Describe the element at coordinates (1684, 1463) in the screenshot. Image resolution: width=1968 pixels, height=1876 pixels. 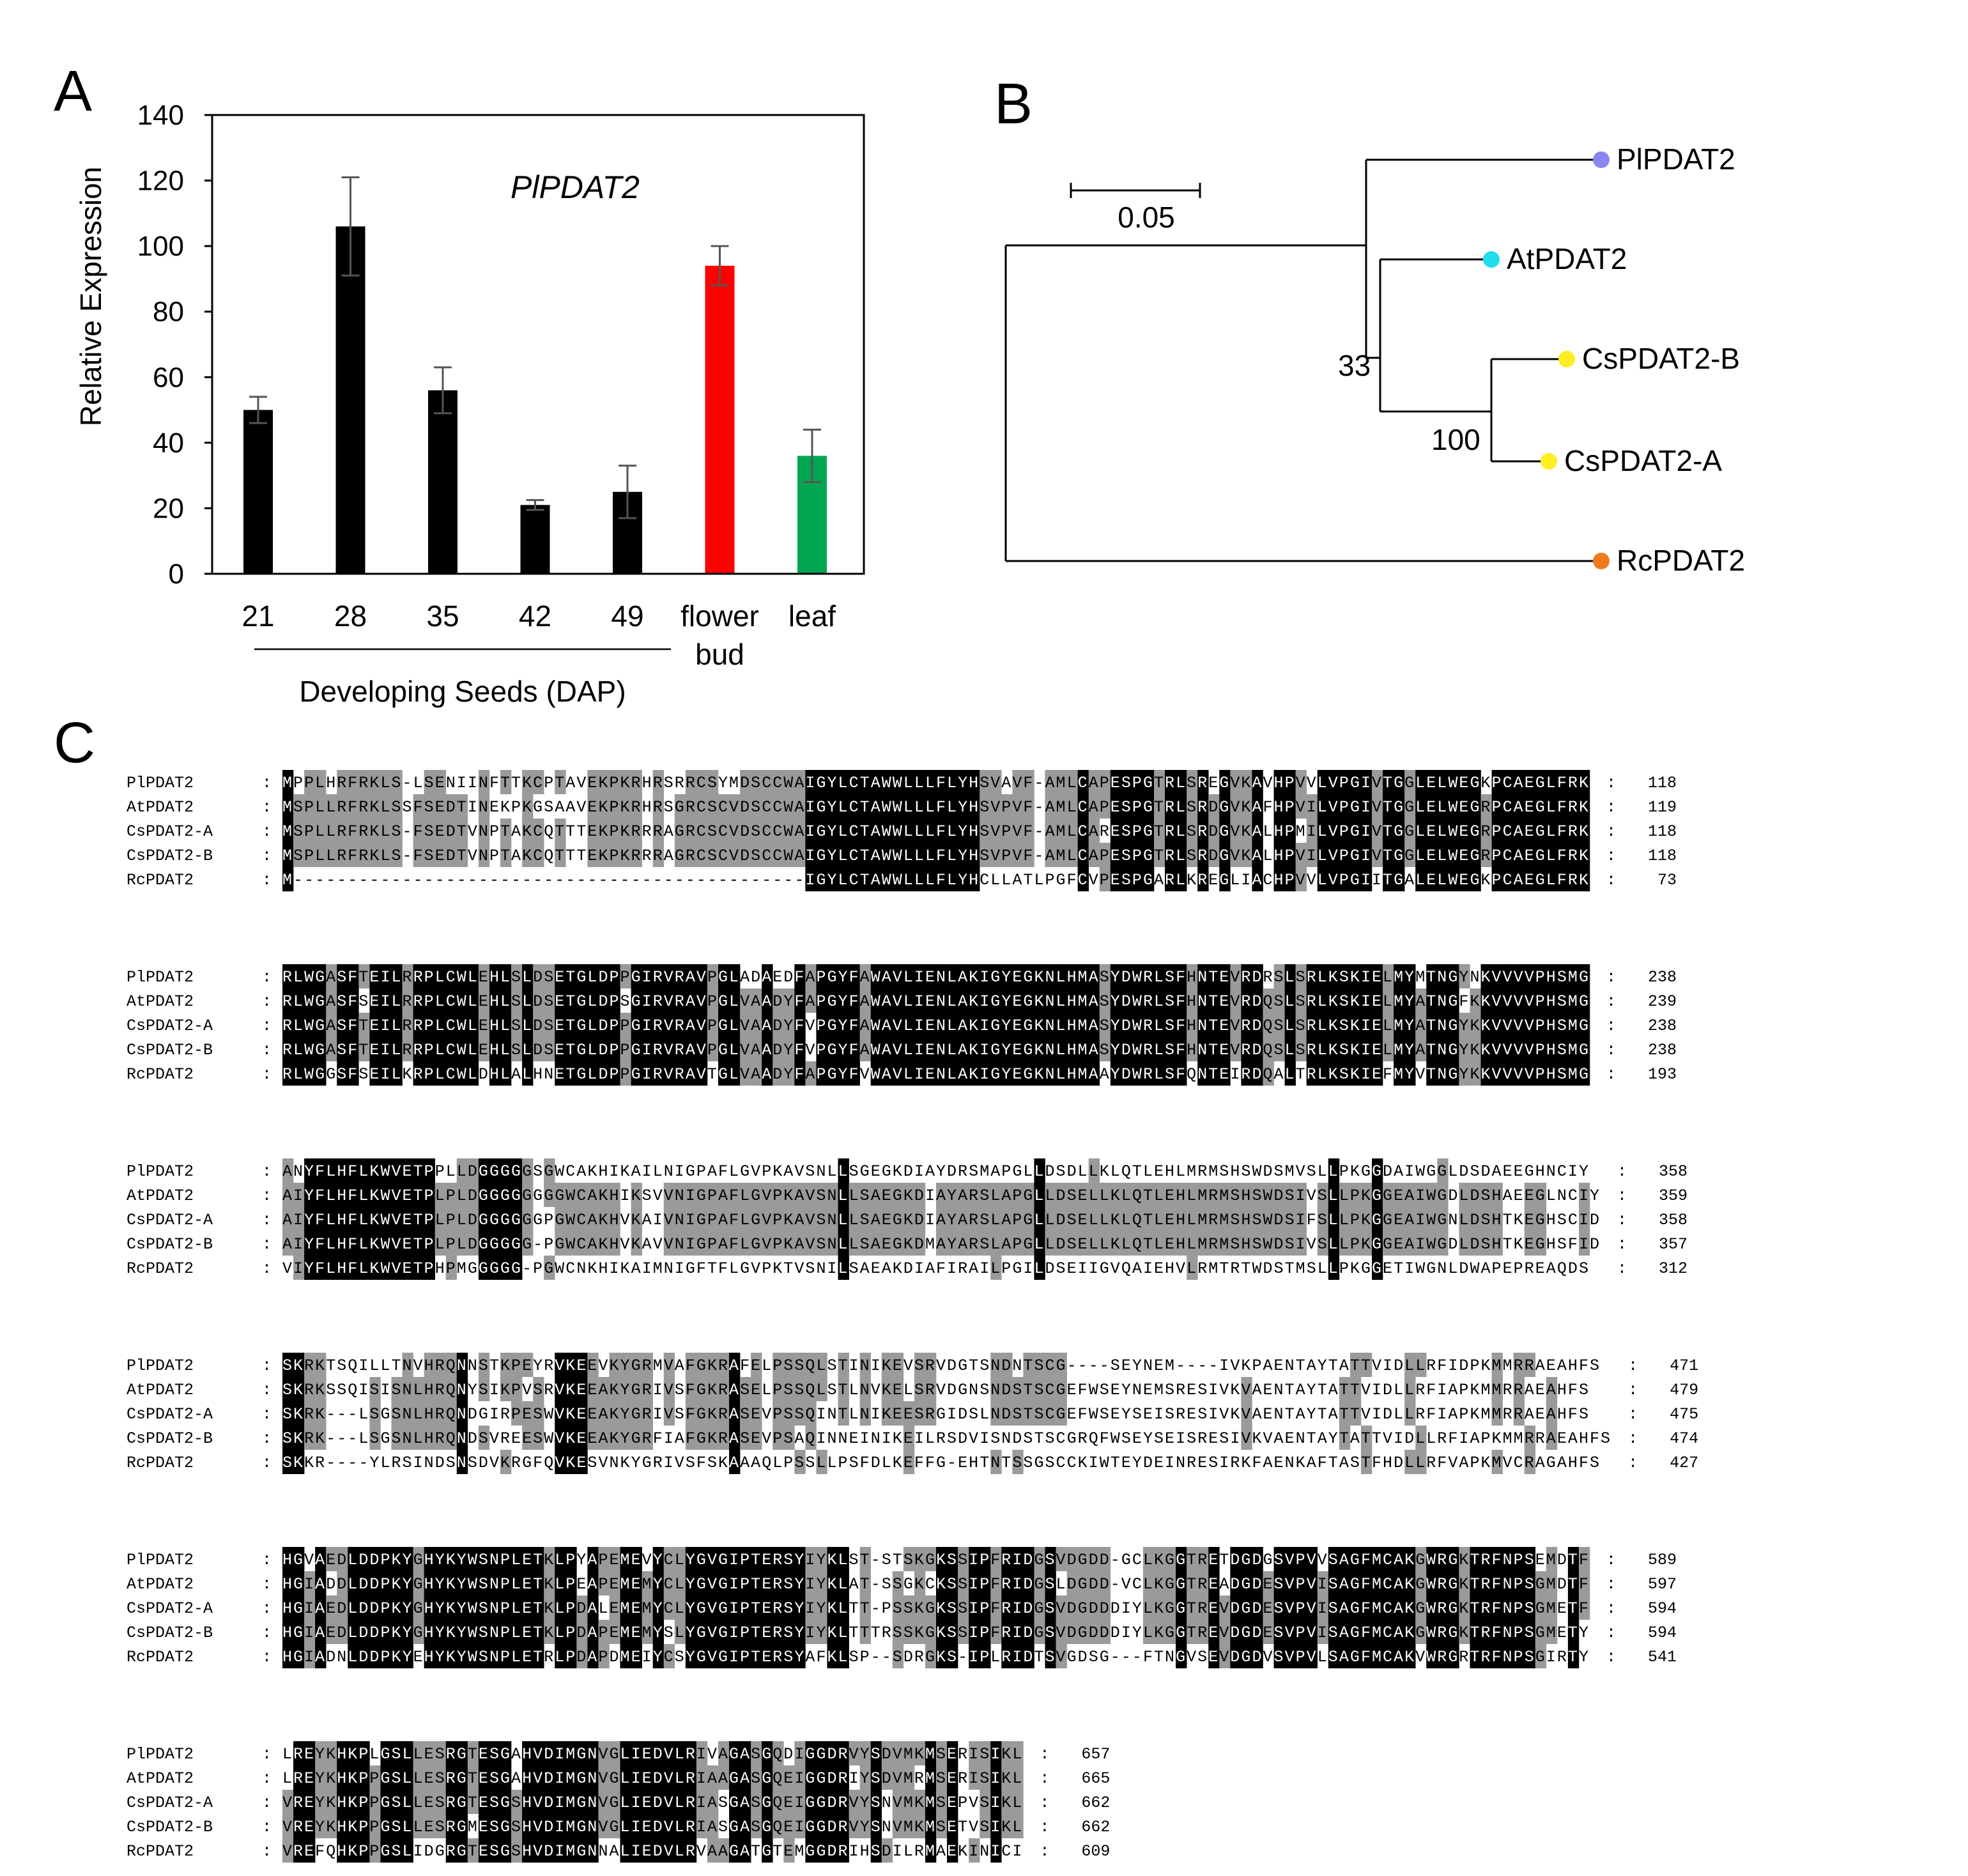
I see `sequence-position: 427` at that location.